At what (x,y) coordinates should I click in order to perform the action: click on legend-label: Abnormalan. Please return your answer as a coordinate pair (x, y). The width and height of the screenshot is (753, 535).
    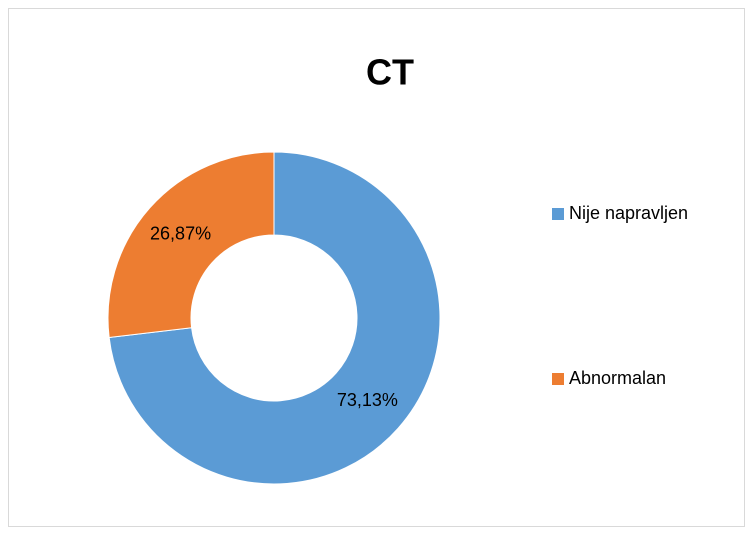
    Looking at the image, I should click on (617, 378).